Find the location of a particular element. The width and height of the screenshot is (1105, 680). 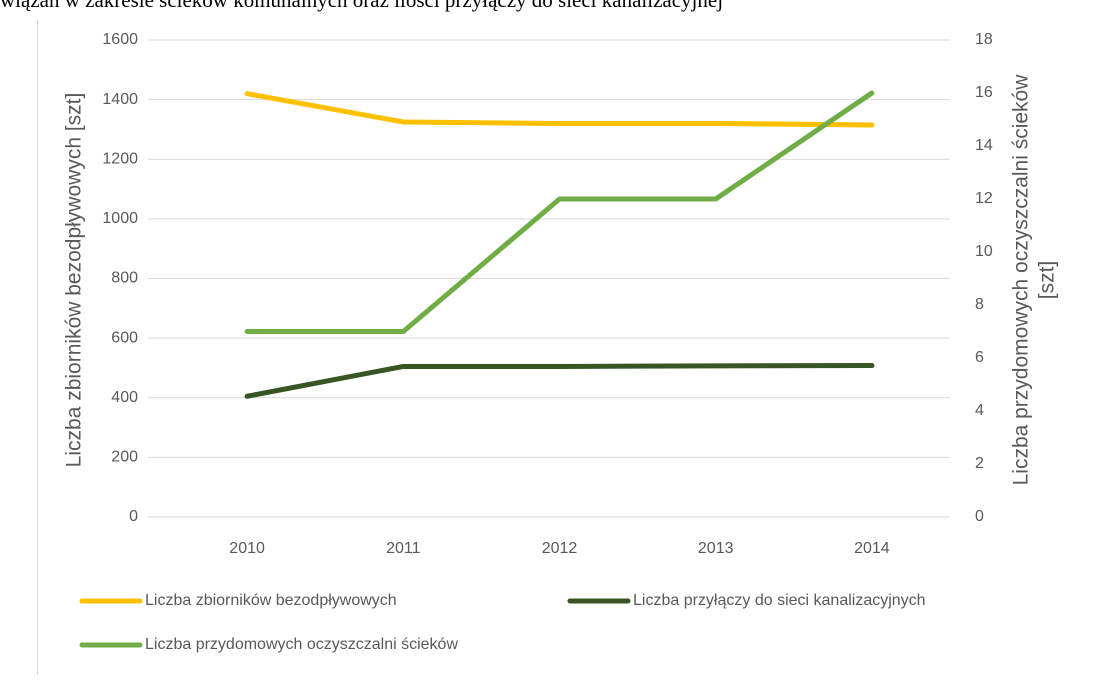

y2-tick-label: 12 is located at coordinates (984, 198).